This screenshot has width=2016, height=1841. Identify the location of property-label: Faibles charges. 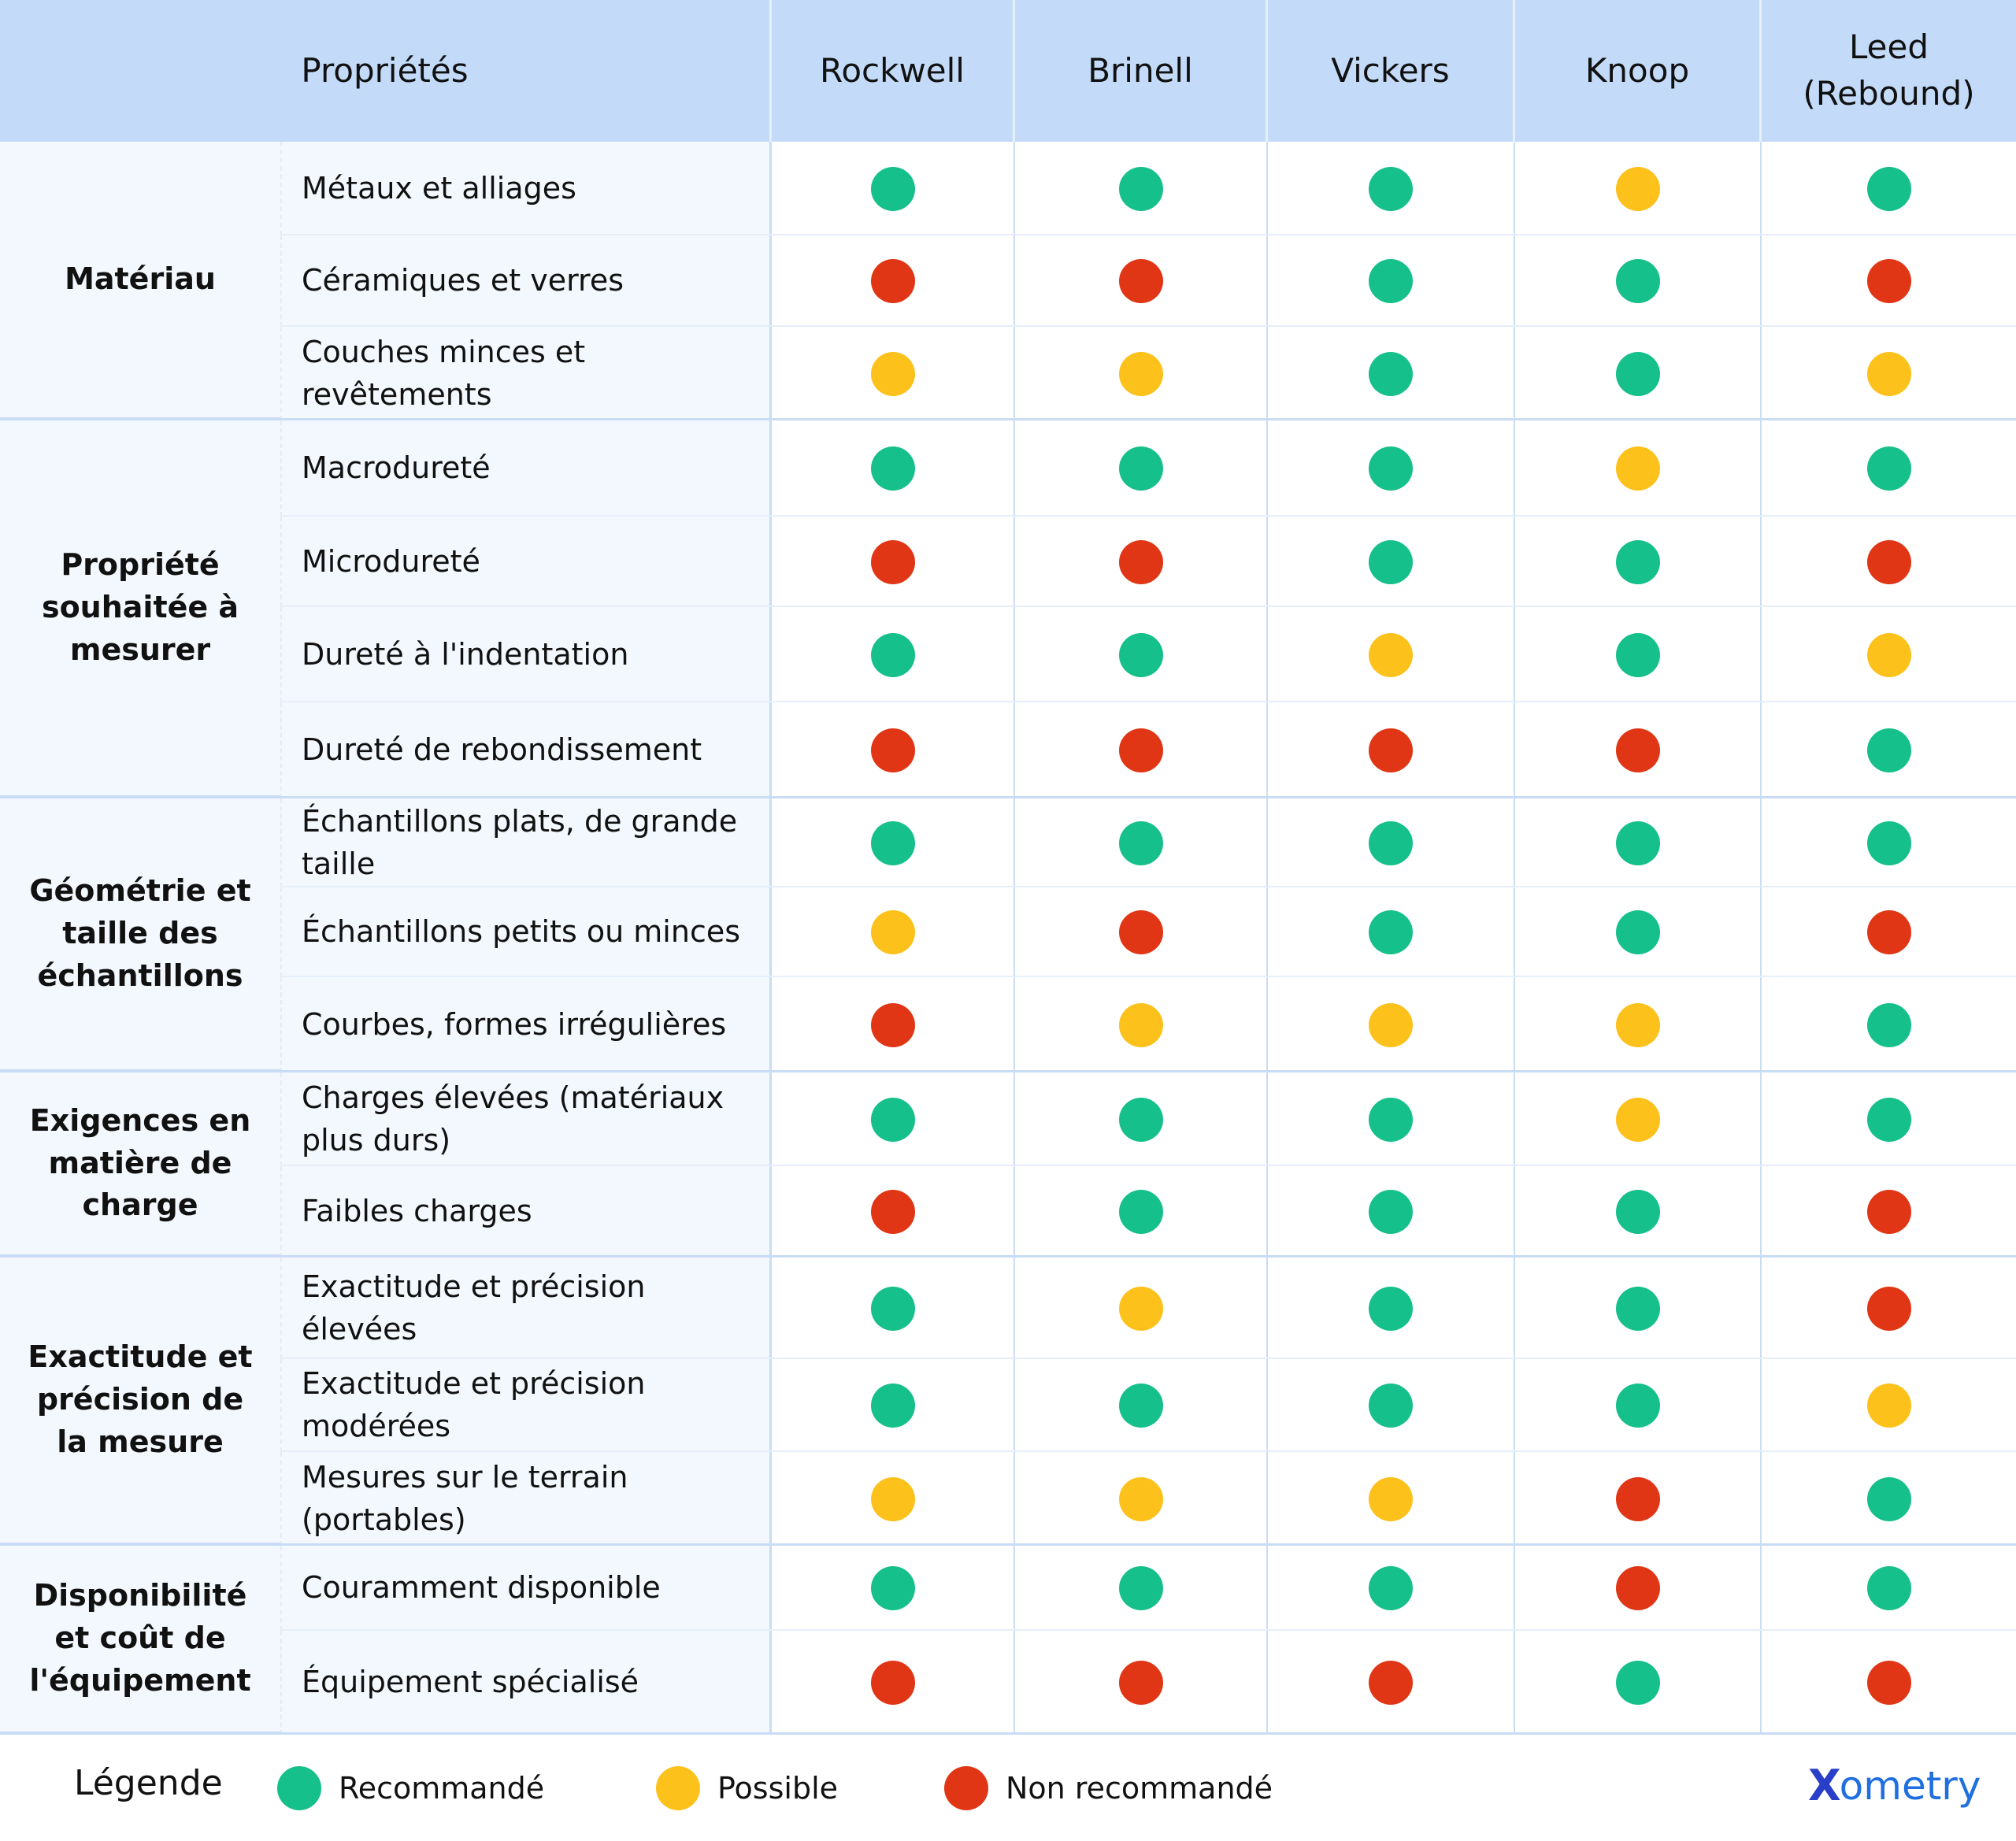
(526, 1212).